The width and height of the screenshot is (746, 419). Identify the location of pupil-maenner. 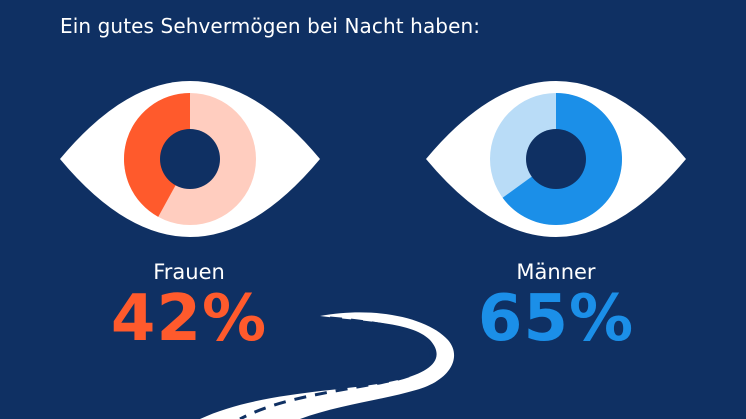
(556, 159).